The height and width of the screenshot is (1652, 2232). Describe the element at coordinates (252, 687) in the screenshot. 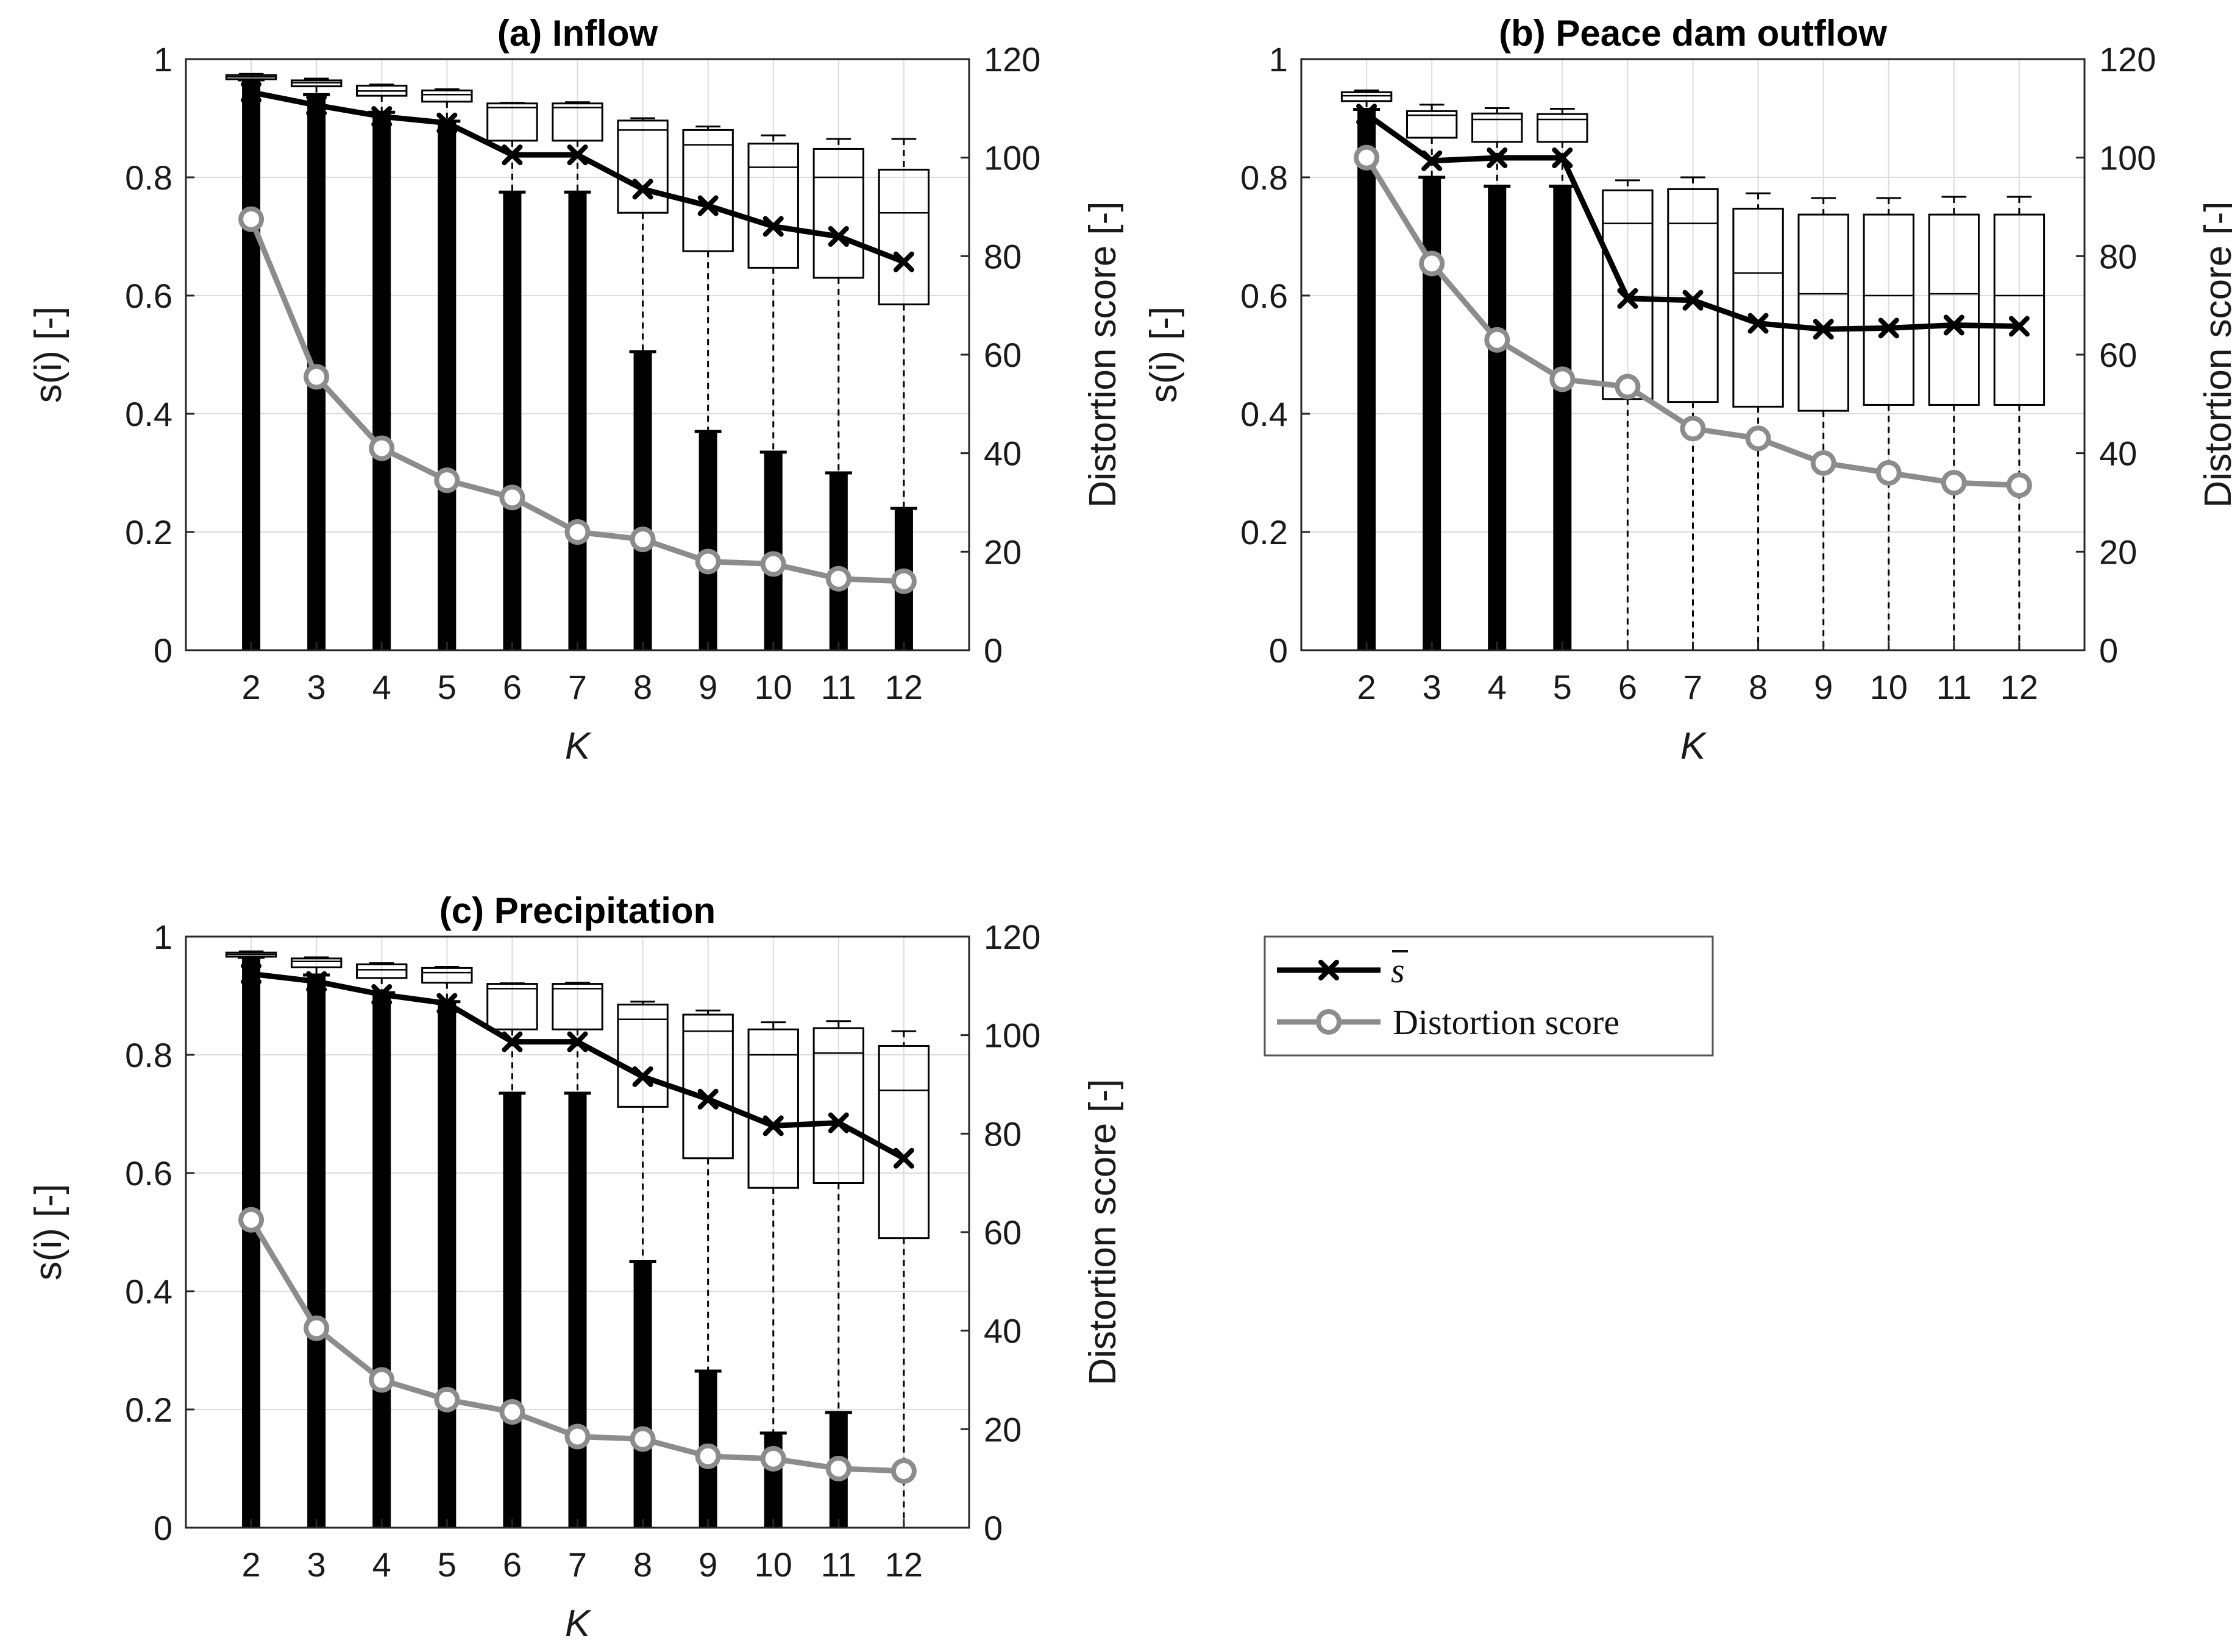

I see `x-tick-label: 2` at that location.